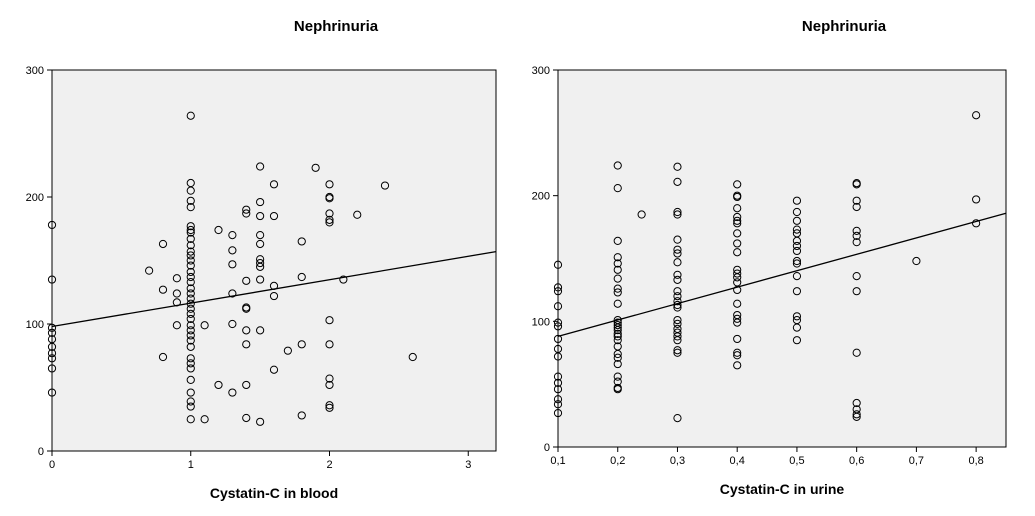 Image resolution: width=1035 pixels, height=516 pixels. I want to click on x-tick-label: 3, so click(468, 465).